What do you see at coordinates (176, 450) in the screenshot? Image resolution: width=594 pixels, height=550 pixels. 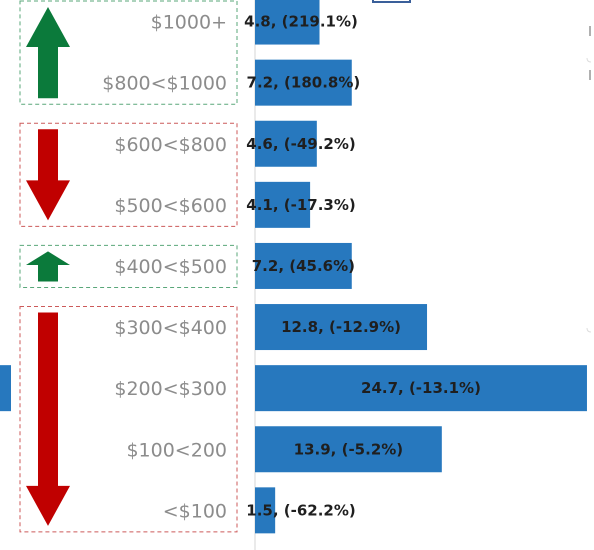 I see `category-label-100lt200: $100<200` at bounding box center [176, 450].